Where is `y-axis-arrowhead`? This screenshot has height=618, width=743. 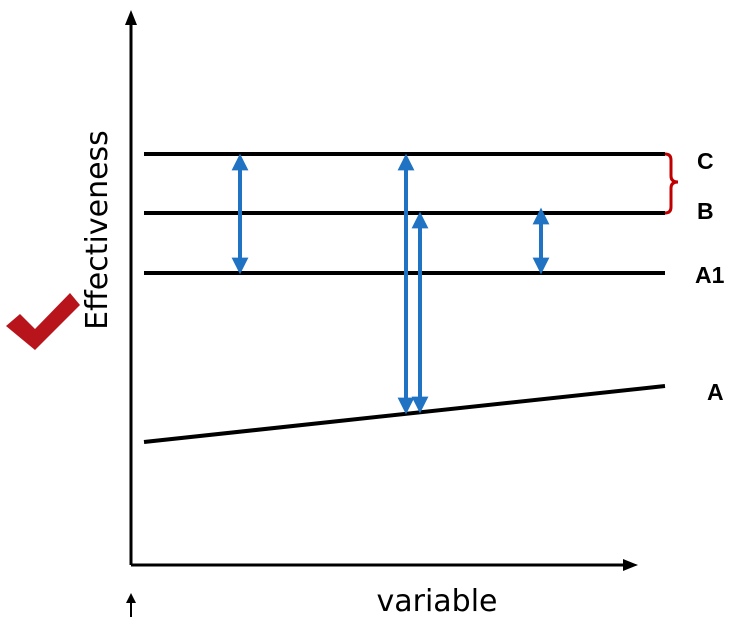 y-axis-arrowhead is located at coordinates (131, 17).